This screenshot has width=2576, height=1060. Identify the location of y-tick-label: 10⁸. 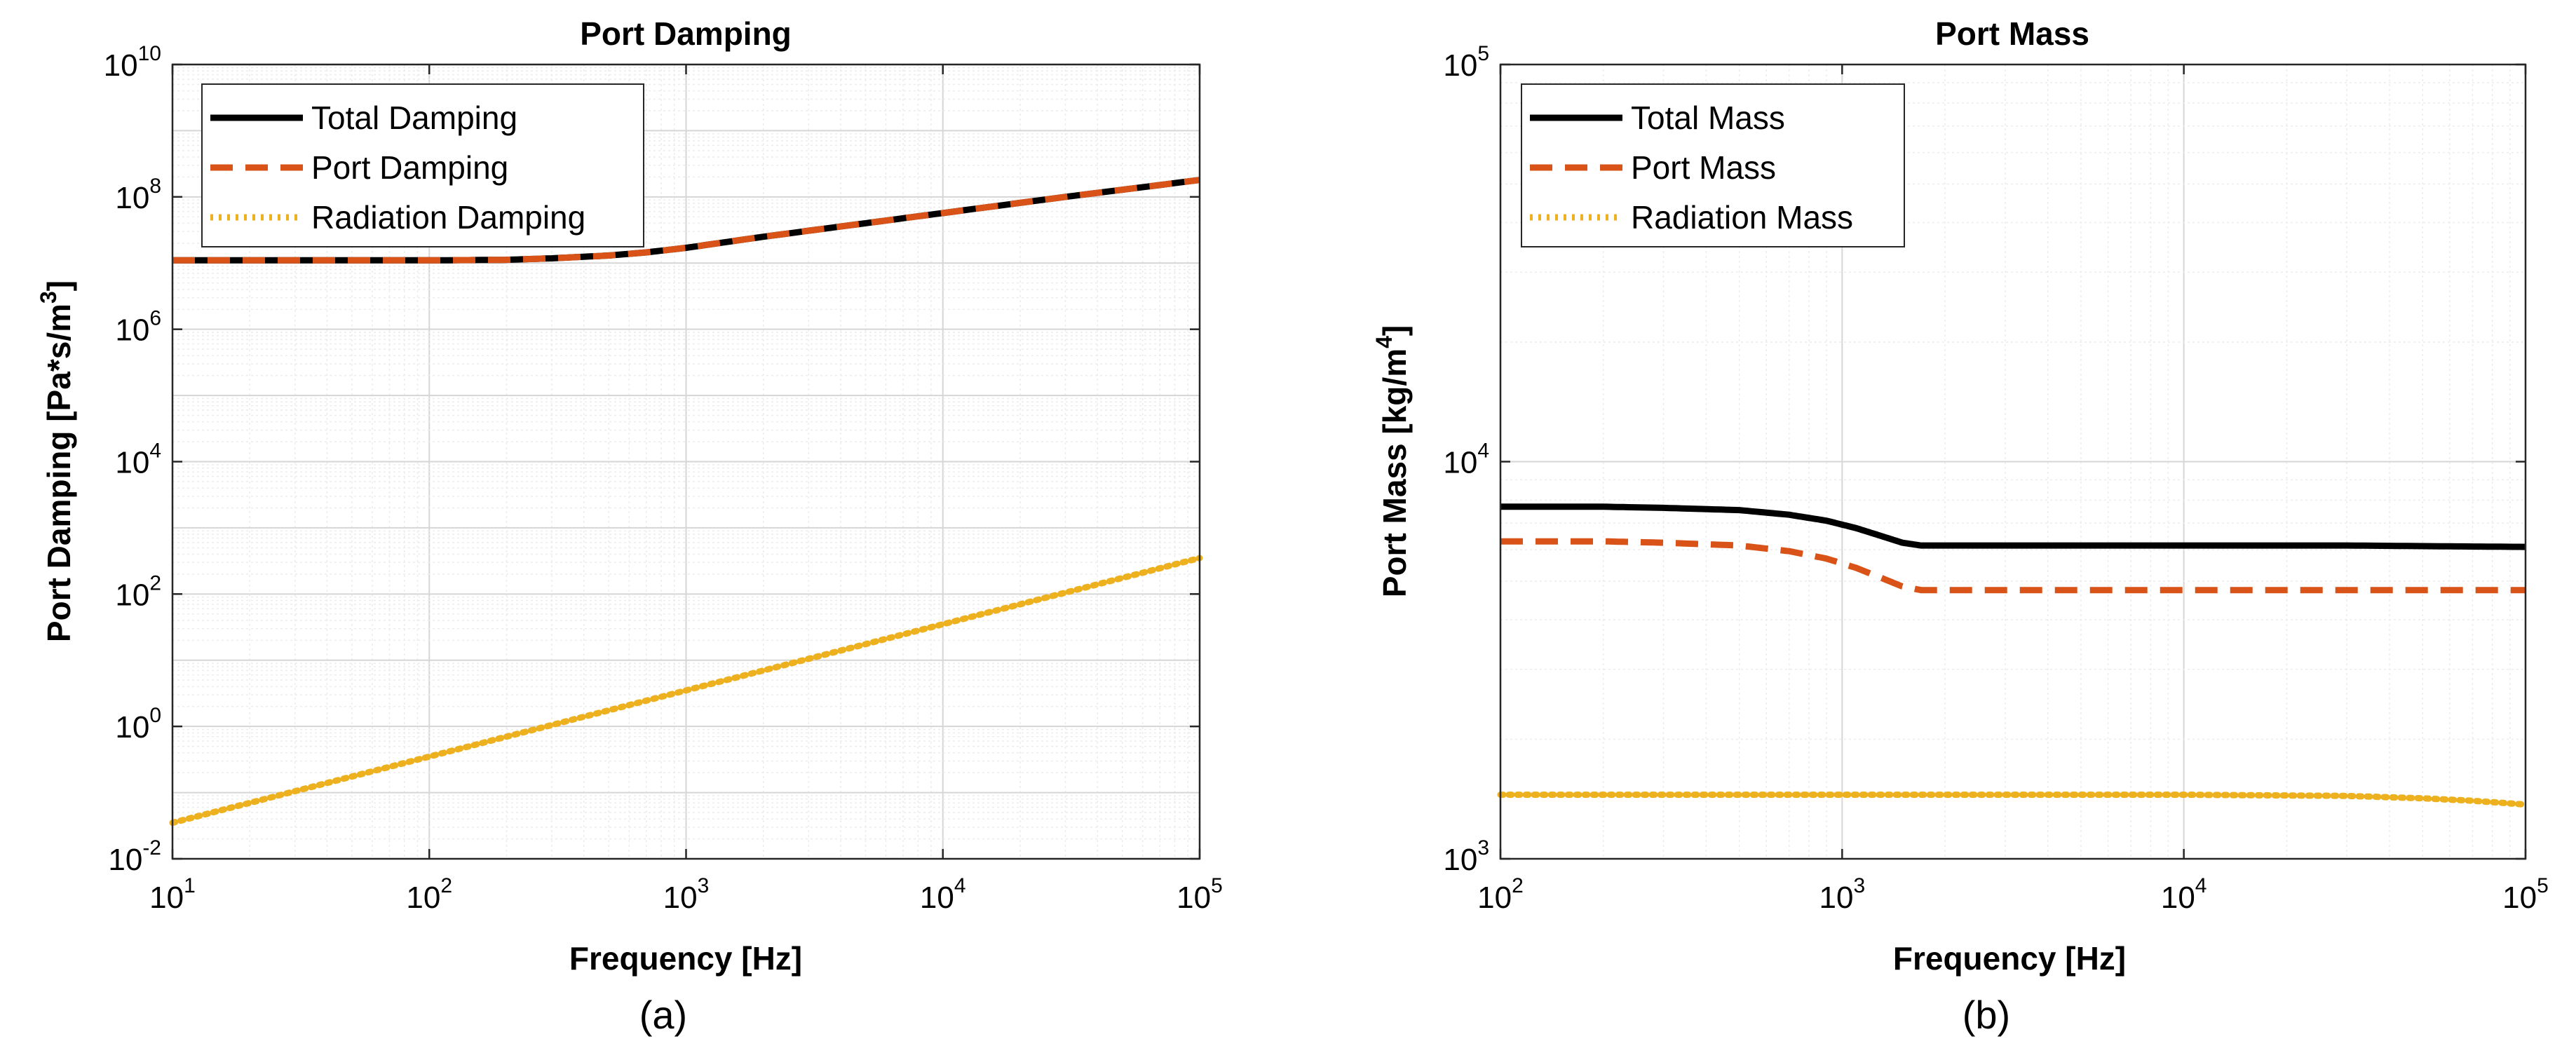
(138, 195).